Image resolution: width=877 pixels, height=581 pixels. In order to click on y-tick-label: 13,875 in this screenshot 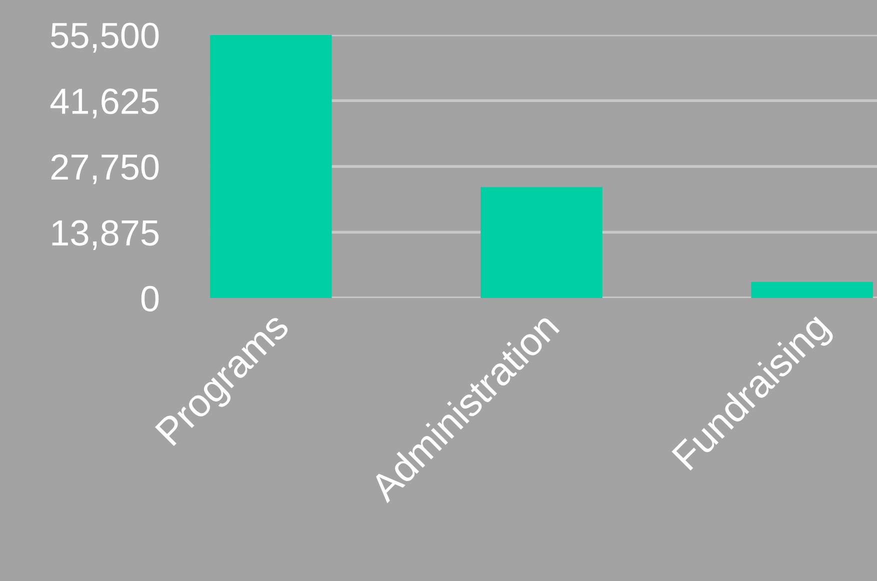, I will do `click(105, 235)`.